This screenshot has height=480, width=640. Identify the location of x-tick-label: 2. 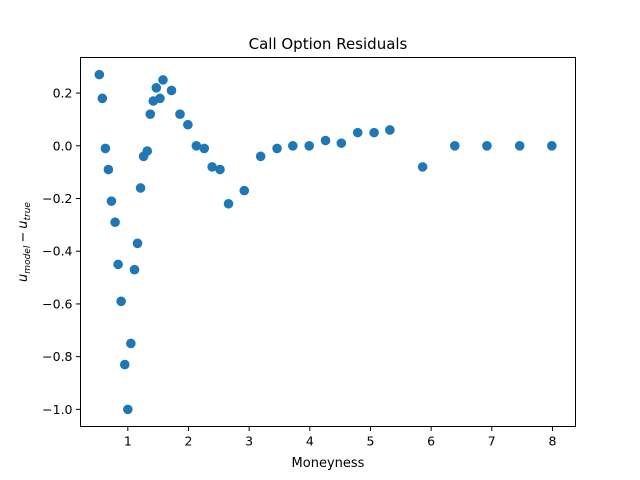
(189, 441).